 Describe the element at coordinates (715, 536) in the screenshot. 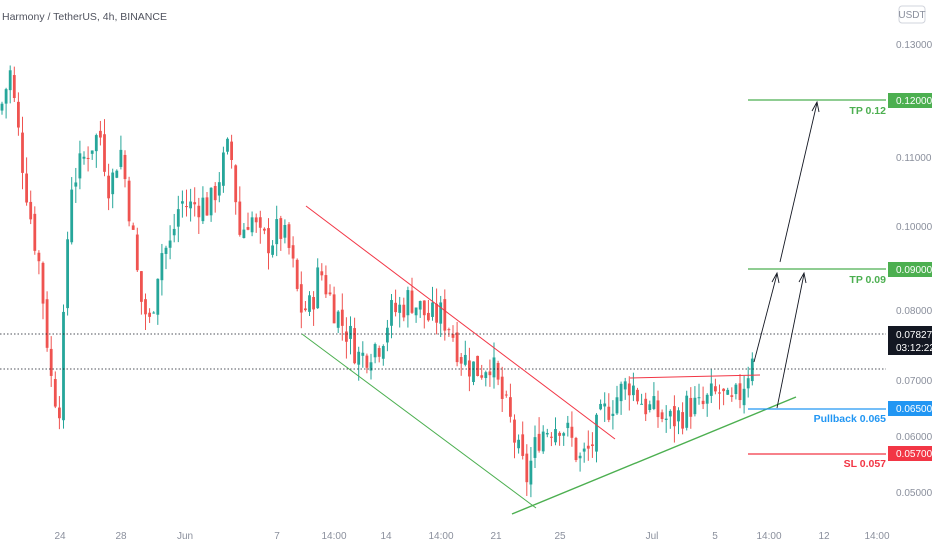

I see `time-tick: 5` at that location.